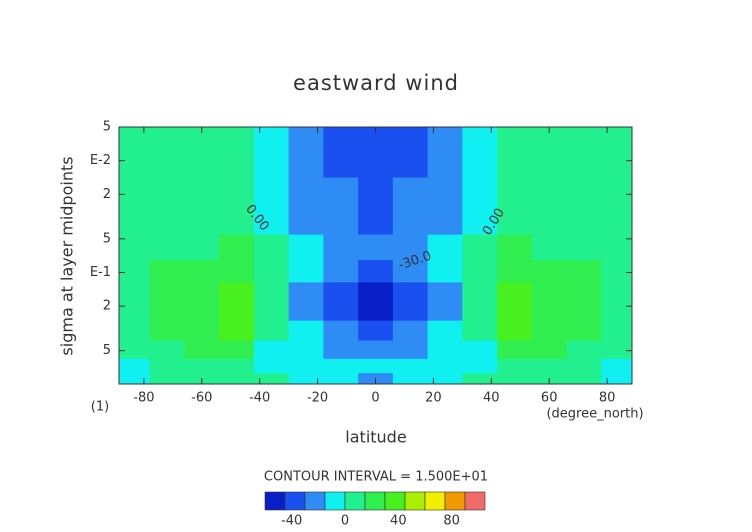 The height and width of the screenshot is (532, 752). I want to click on y-tick-label: E-1, so click(100, 272).